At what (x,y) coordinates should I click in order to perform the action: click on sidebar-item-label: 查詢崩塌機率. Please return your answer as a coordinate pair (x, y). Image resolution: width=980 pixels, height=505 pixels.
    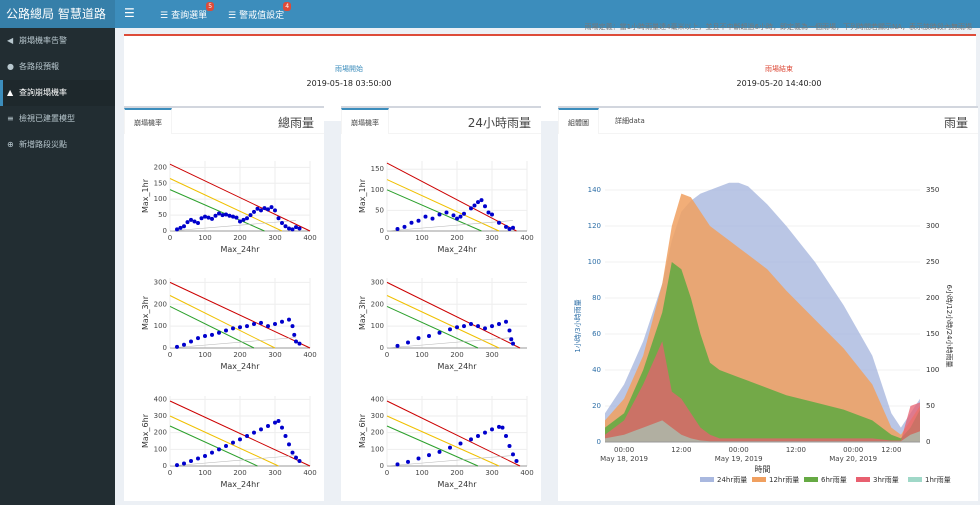
    Looking at the image, I should click on (43, 92).